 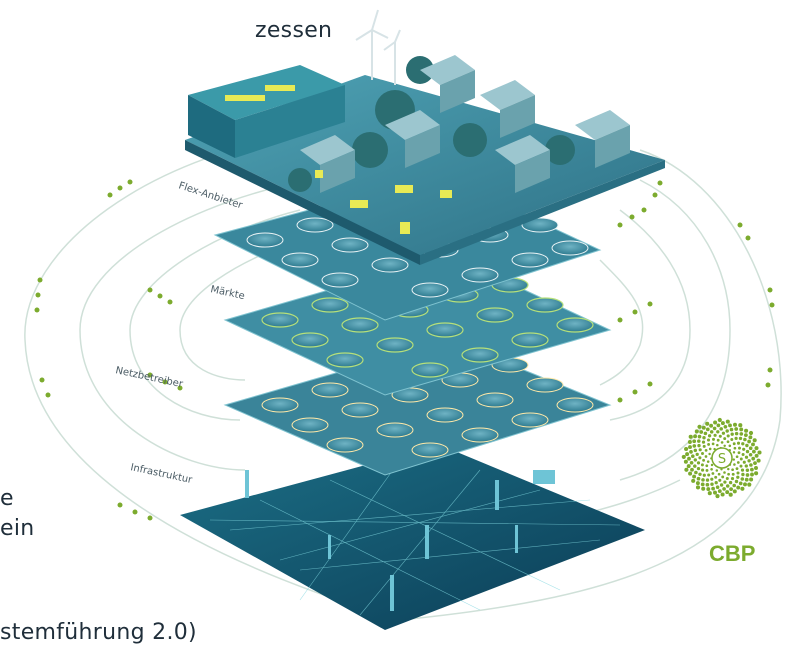 I want to click on text-fragment-left-2: ein, so click(x=17, y=528).